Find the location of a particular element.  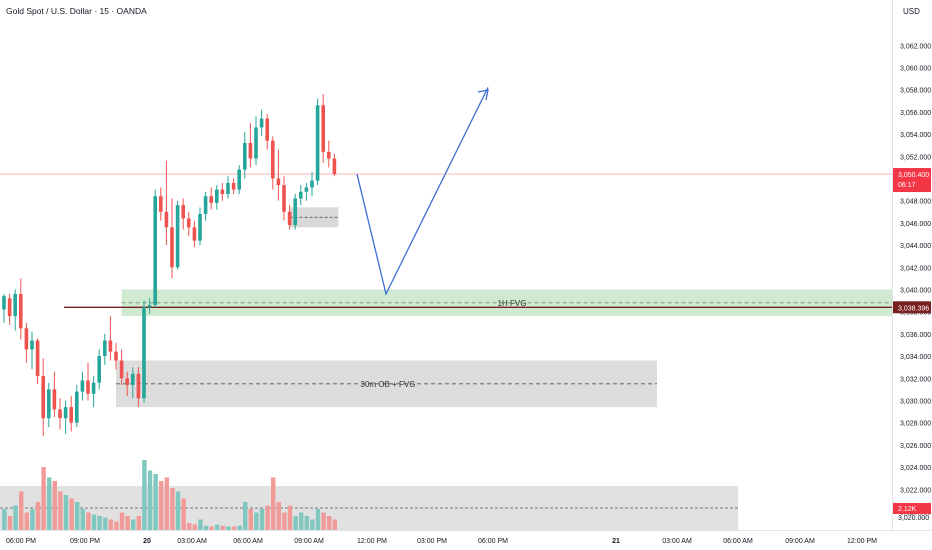

projection-path is located at coordinates (422, 191).